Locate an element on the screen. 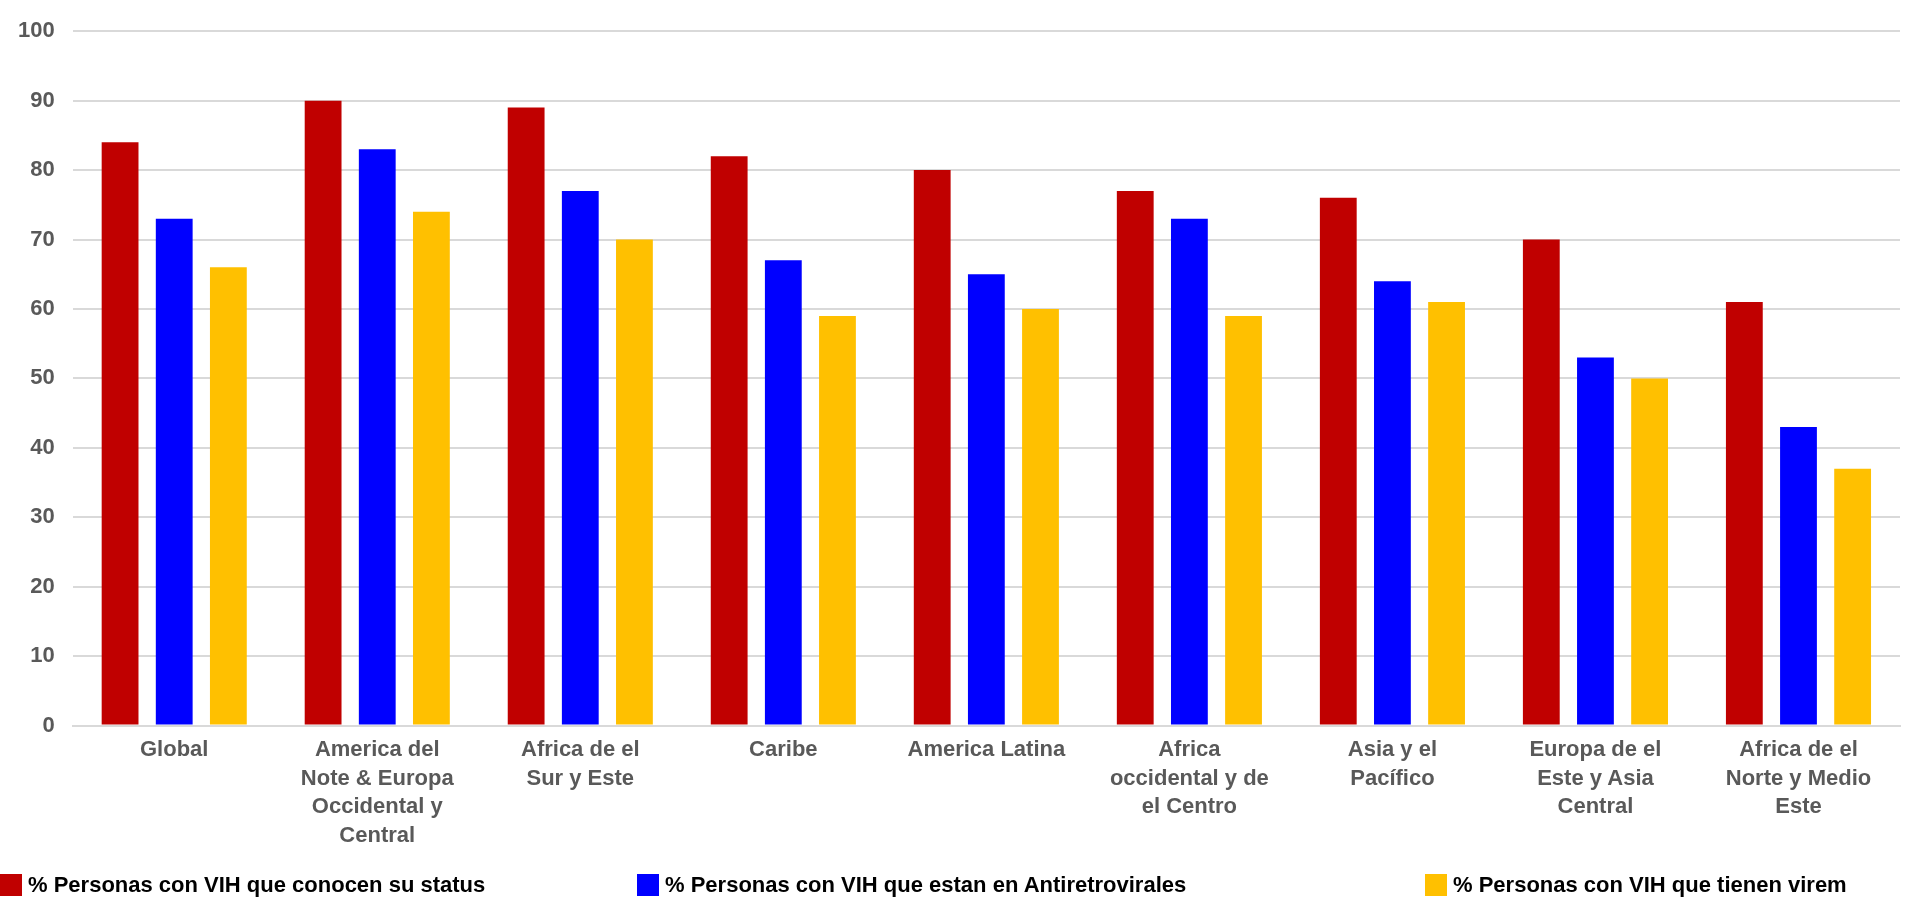 Image resolution: width=1910 pixels, height=907 pixels. y-tick-label: 80 is located at coordinates (42, 169).